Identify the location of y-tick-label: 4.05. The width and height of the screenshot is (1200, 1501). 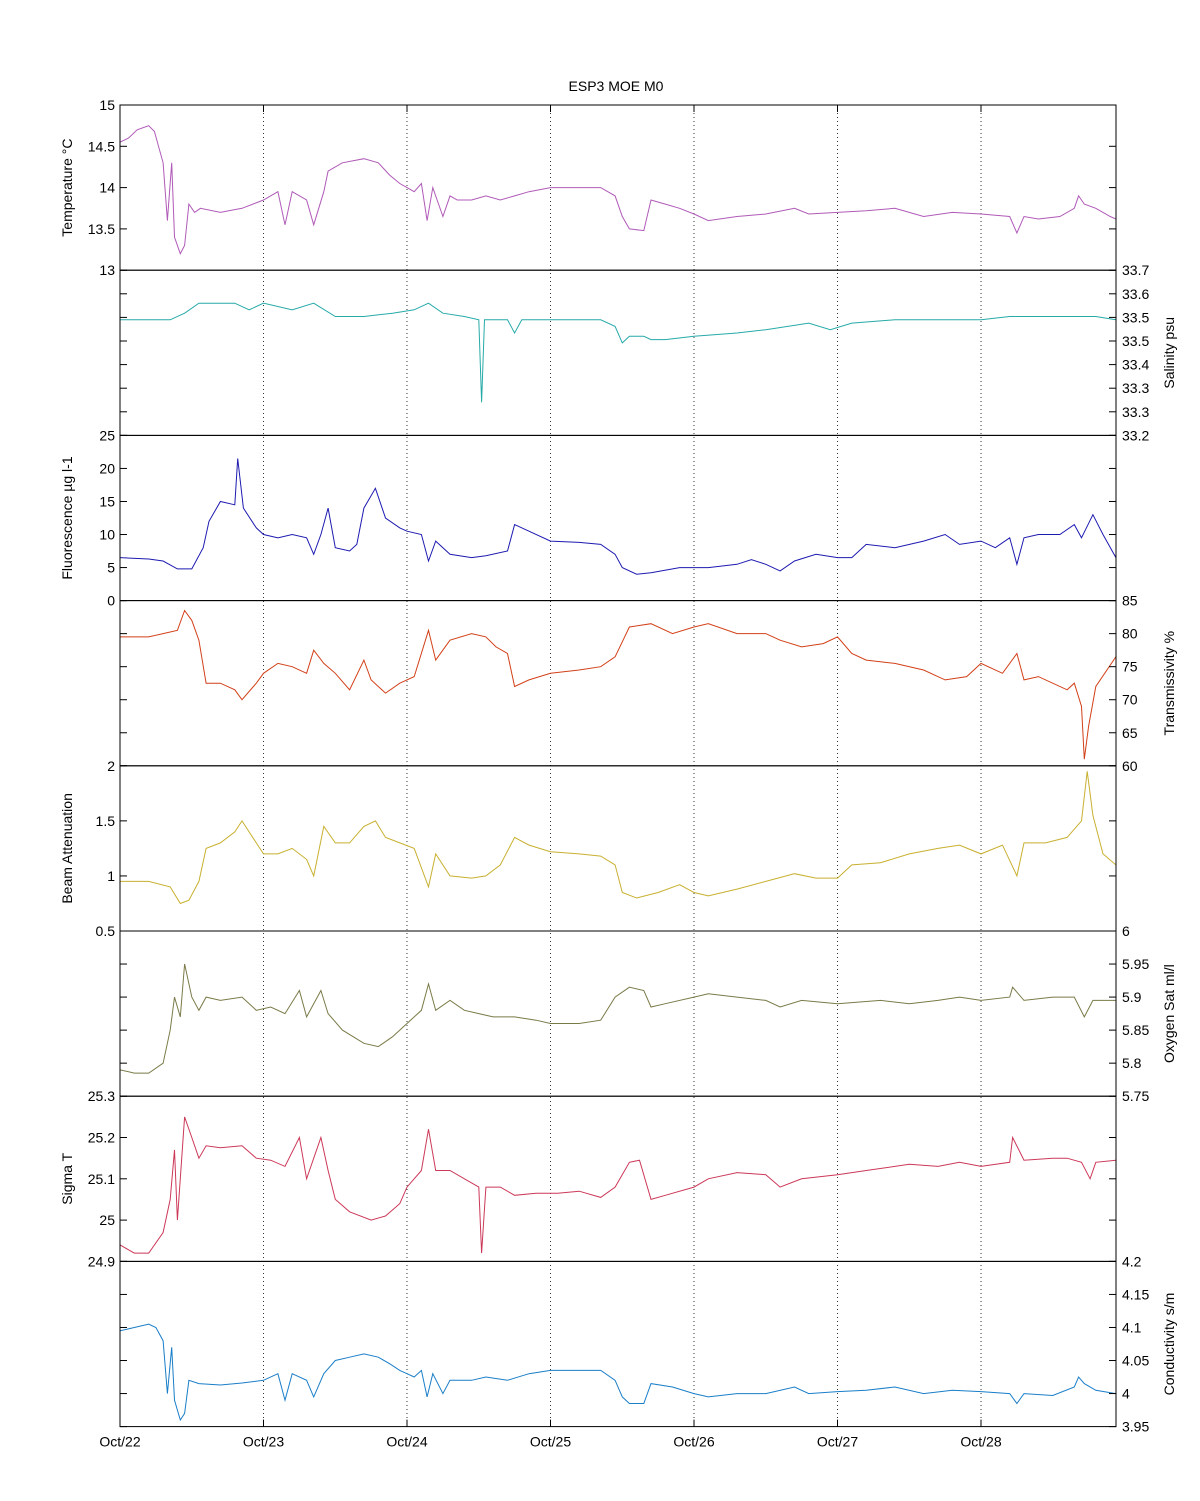
(1135, 1361).